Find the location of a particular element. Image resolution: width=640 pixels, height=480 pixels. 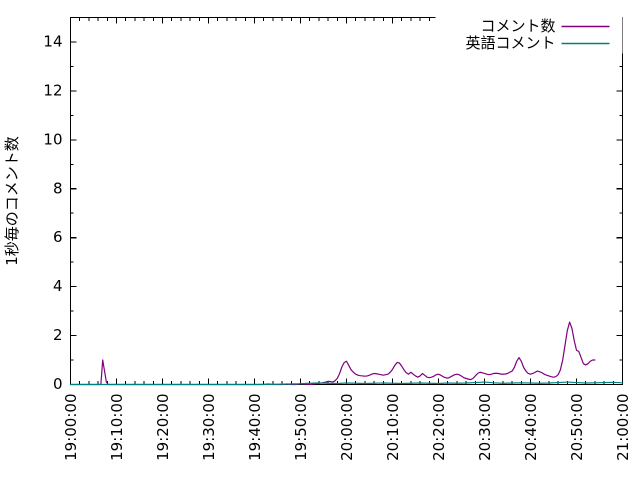

x-tick-label: 19:00:00 is located at coordinates (71, 427).